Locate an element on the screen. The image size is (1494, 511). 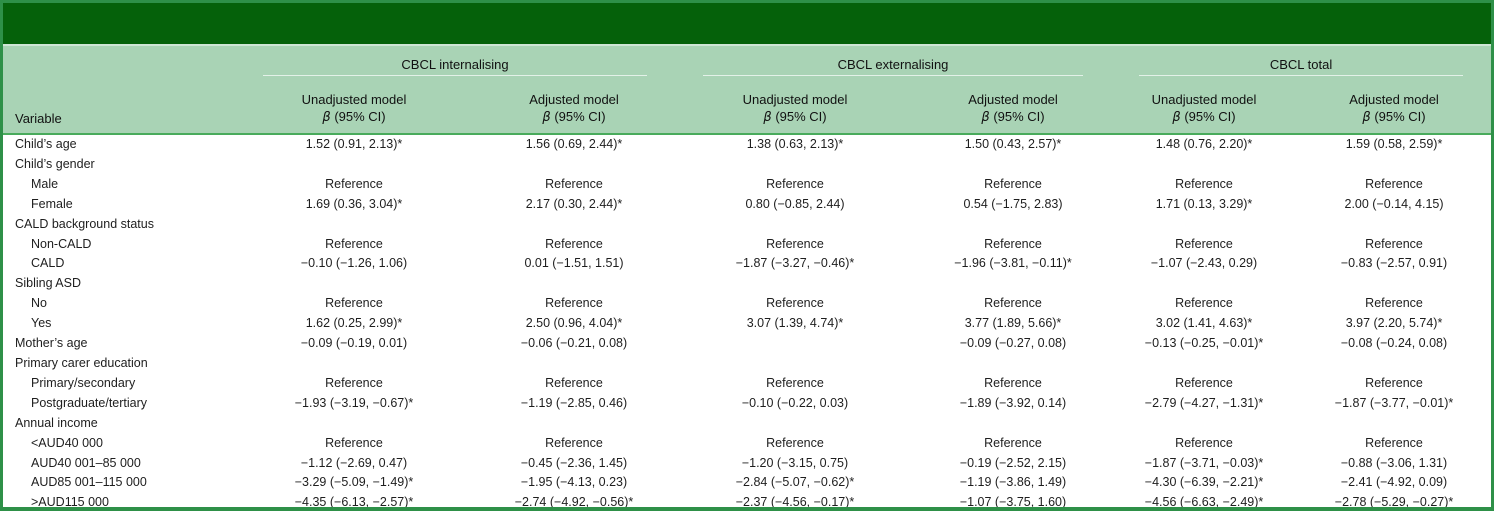
group-header-externalising: CBCL externalising is located at coordinates (893, 61).